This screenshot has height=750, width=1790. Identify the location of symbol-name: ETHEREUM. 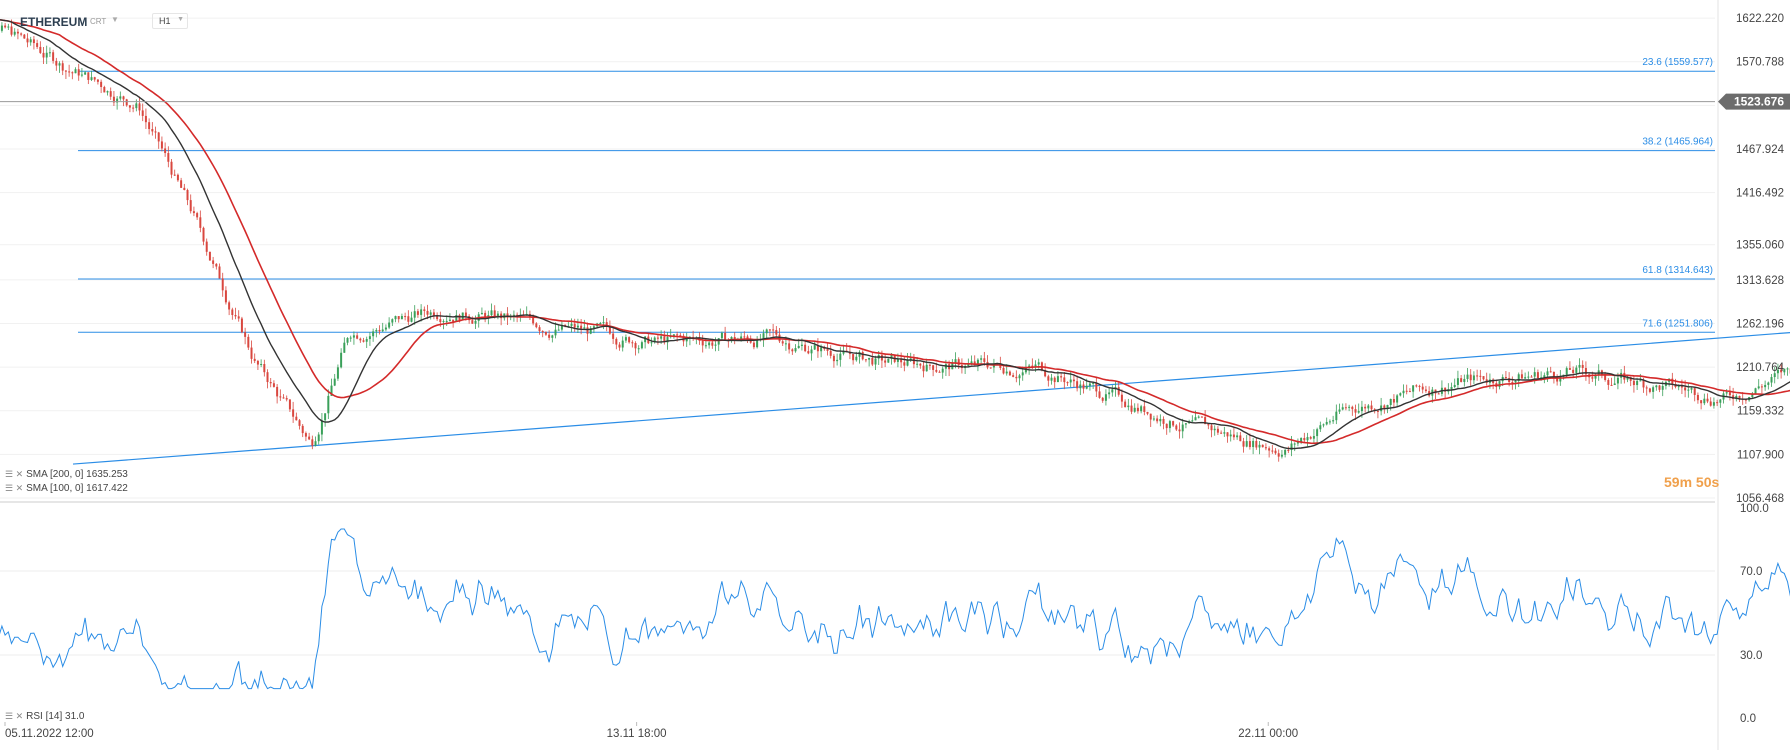
(54, 22).